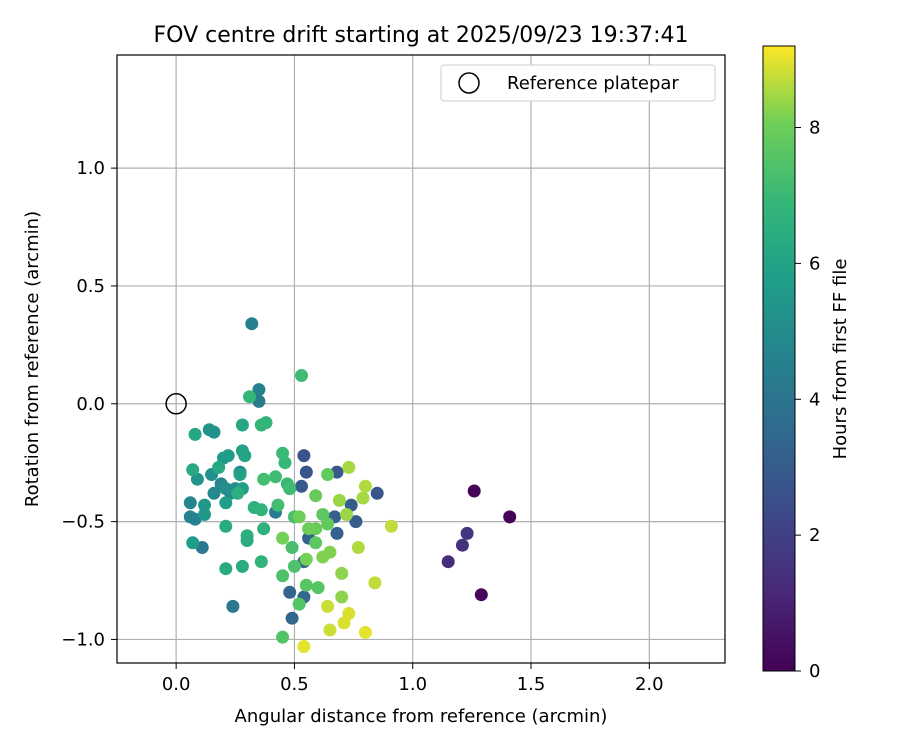 The image size is (900, 750). Describe the element at coordinates (176, 684) in the screenshot. I see `x-tick-label: 0.0` at that location.